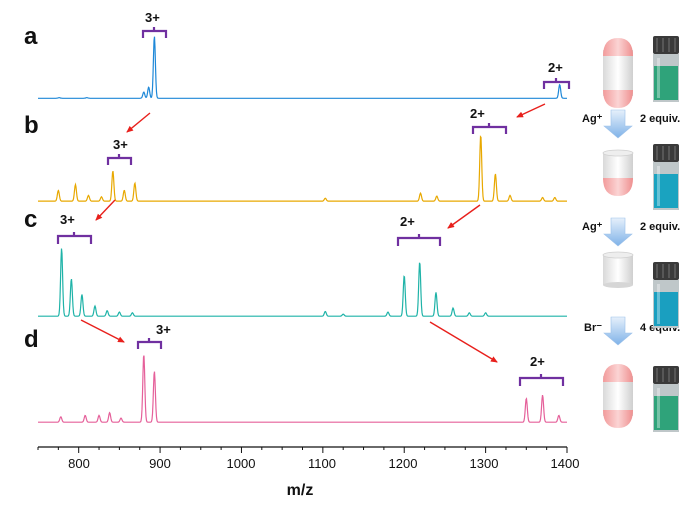 The height and width of the screenshot is (506, 700). What do you see at coordinates (302, 168) in the screenshot?
I see `spectrum-trace-b` at bounding box center [302, 168].